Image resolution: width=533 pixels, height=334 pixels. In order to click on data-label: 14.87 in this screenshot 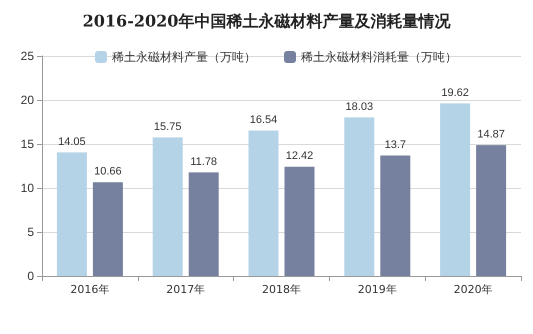, I will do `click(491, 134)`.